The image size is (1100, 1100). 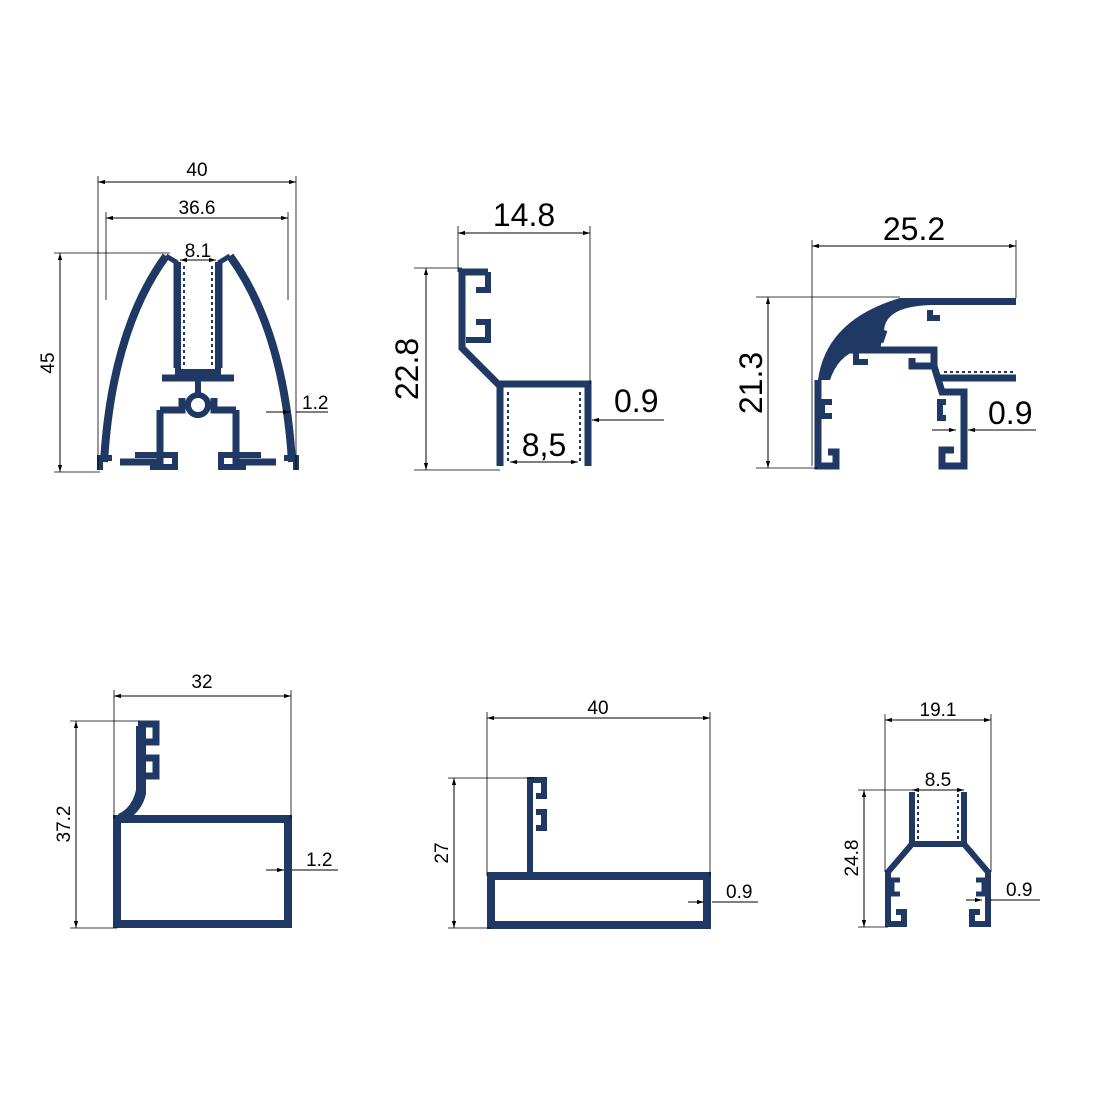 I want to click on profile-6-dimensions: 19.1 8.5 24.8 0.9, so click(x=941, y=814).